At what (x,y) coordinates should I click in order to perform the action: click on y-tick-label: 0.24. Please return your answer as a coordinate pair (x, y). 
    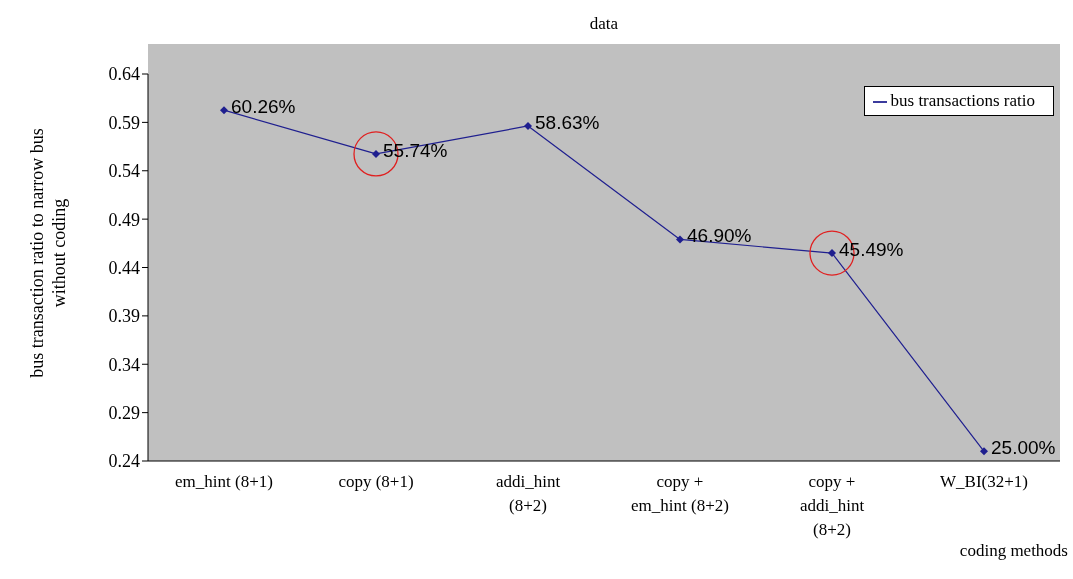
    Looking at the image, I should click on (124, 461).